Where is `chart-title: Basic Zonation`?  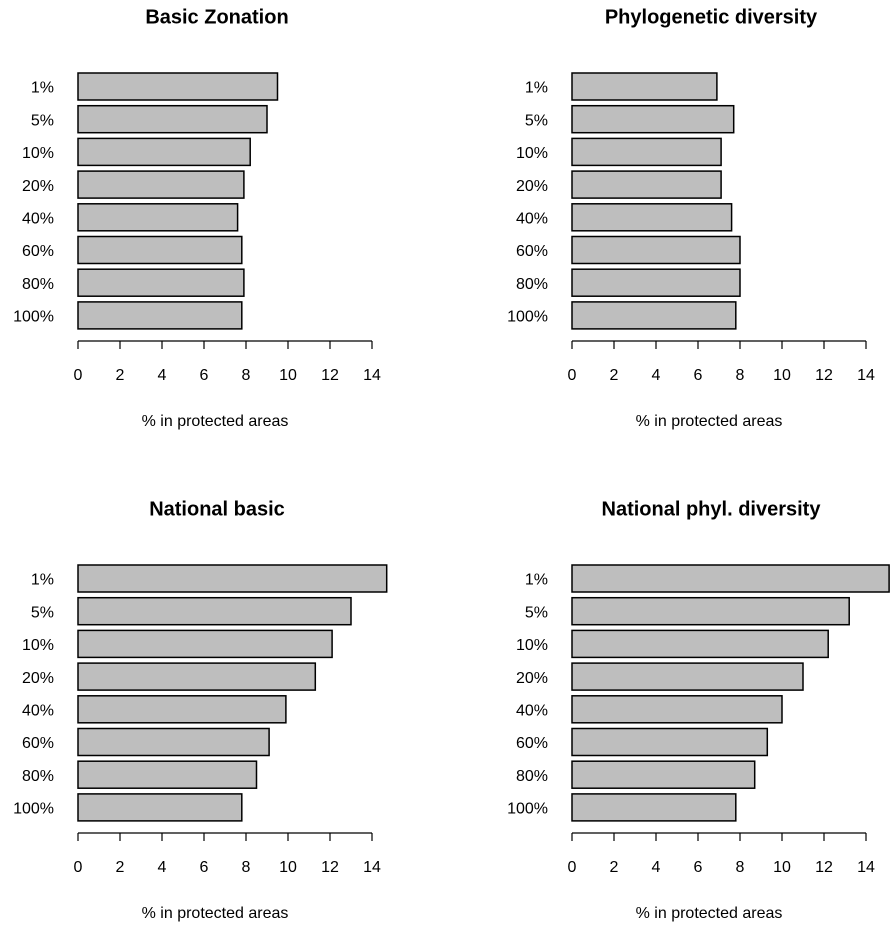 chart-title: Basic Zonation is located at coordinates (216, 17).